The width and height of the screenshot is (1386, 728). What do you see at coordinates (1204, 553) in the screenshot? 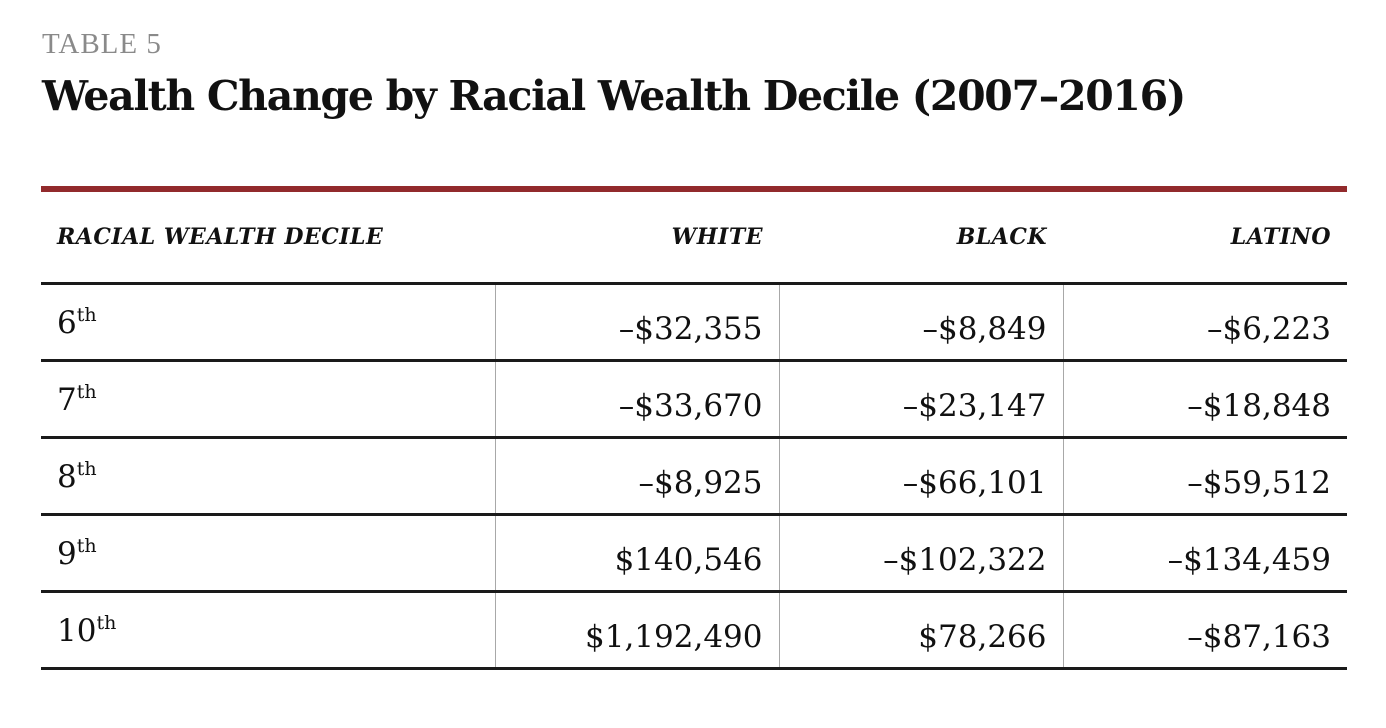
I see `latino-value-cell: –$134,459` at bounding box center [1204, 553].